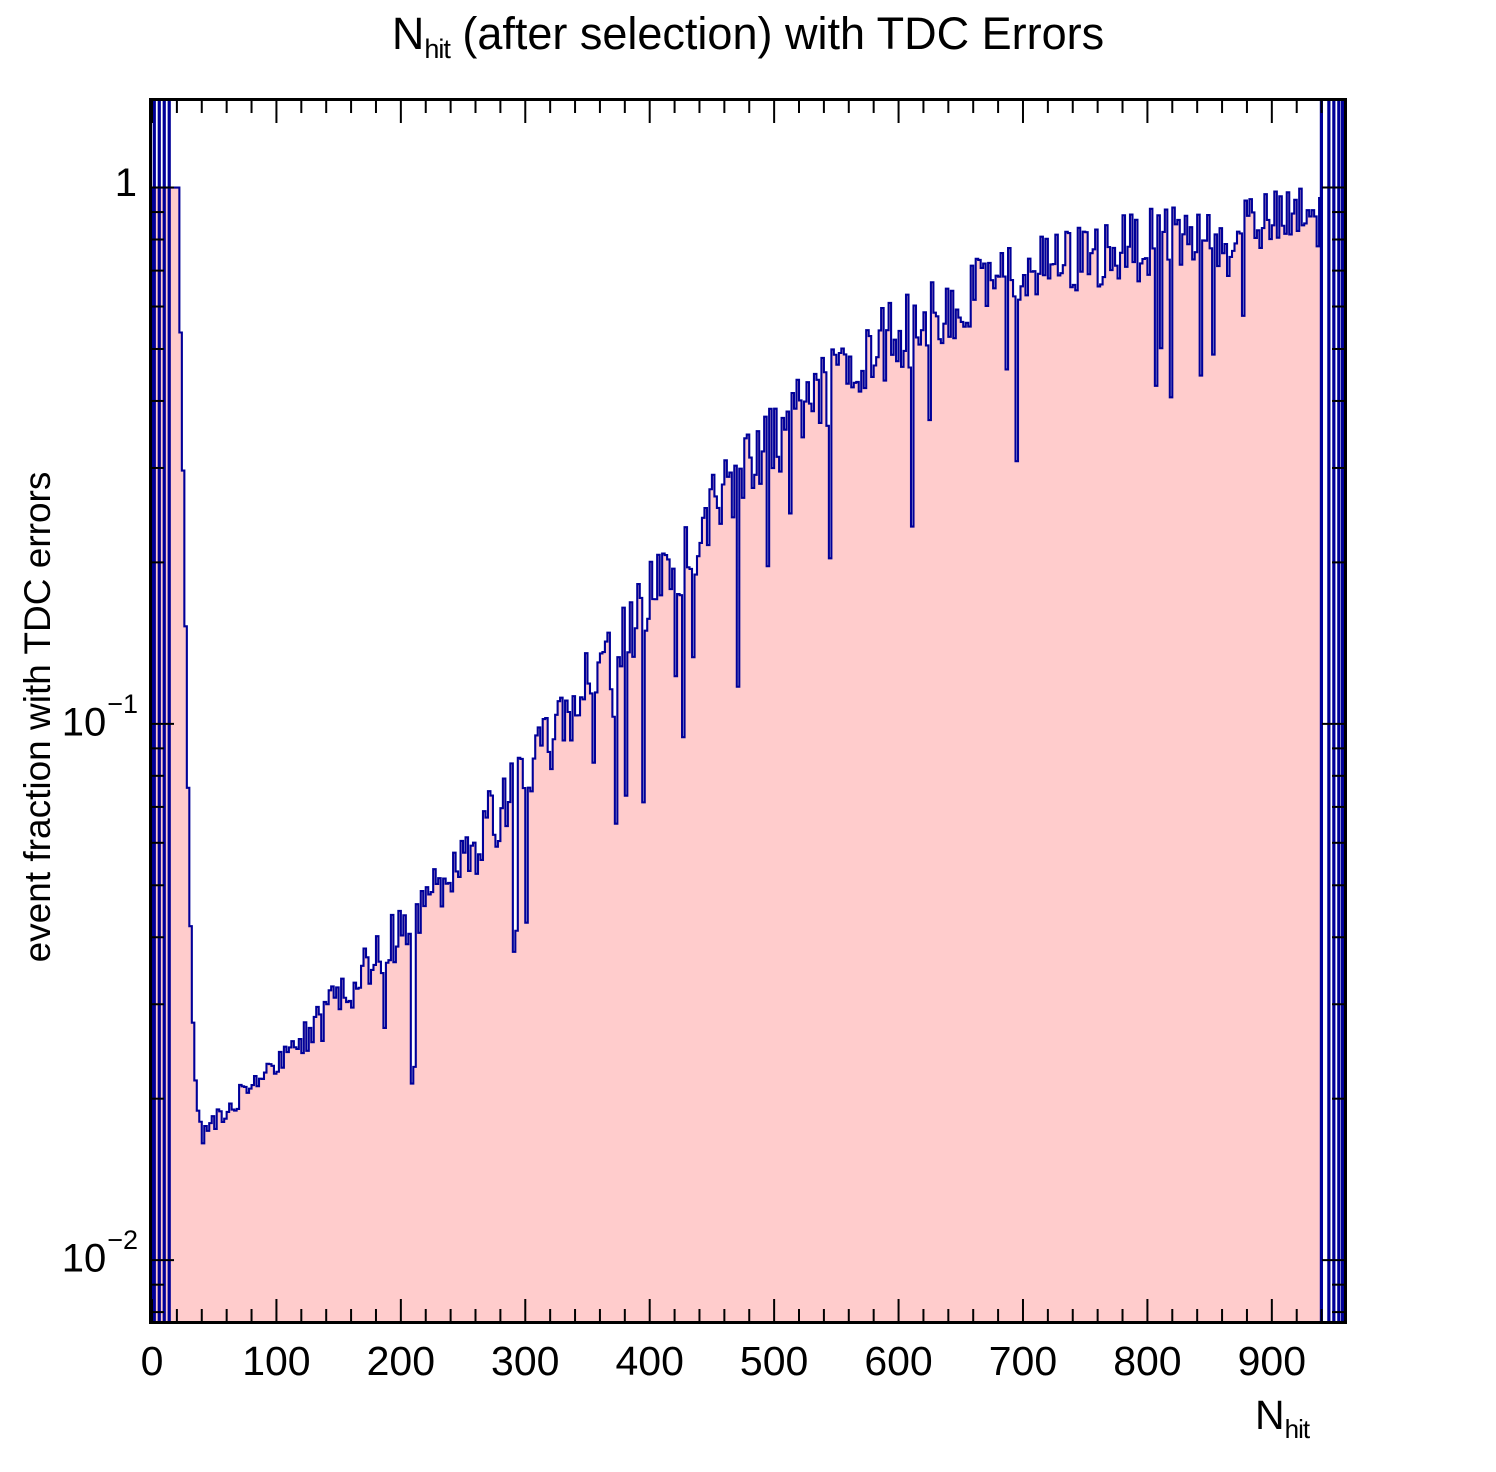 Image resolution: width=1496 pixels, height=1472 pixels. I want to click on x-tick-label: 0, so click(152, 1361).